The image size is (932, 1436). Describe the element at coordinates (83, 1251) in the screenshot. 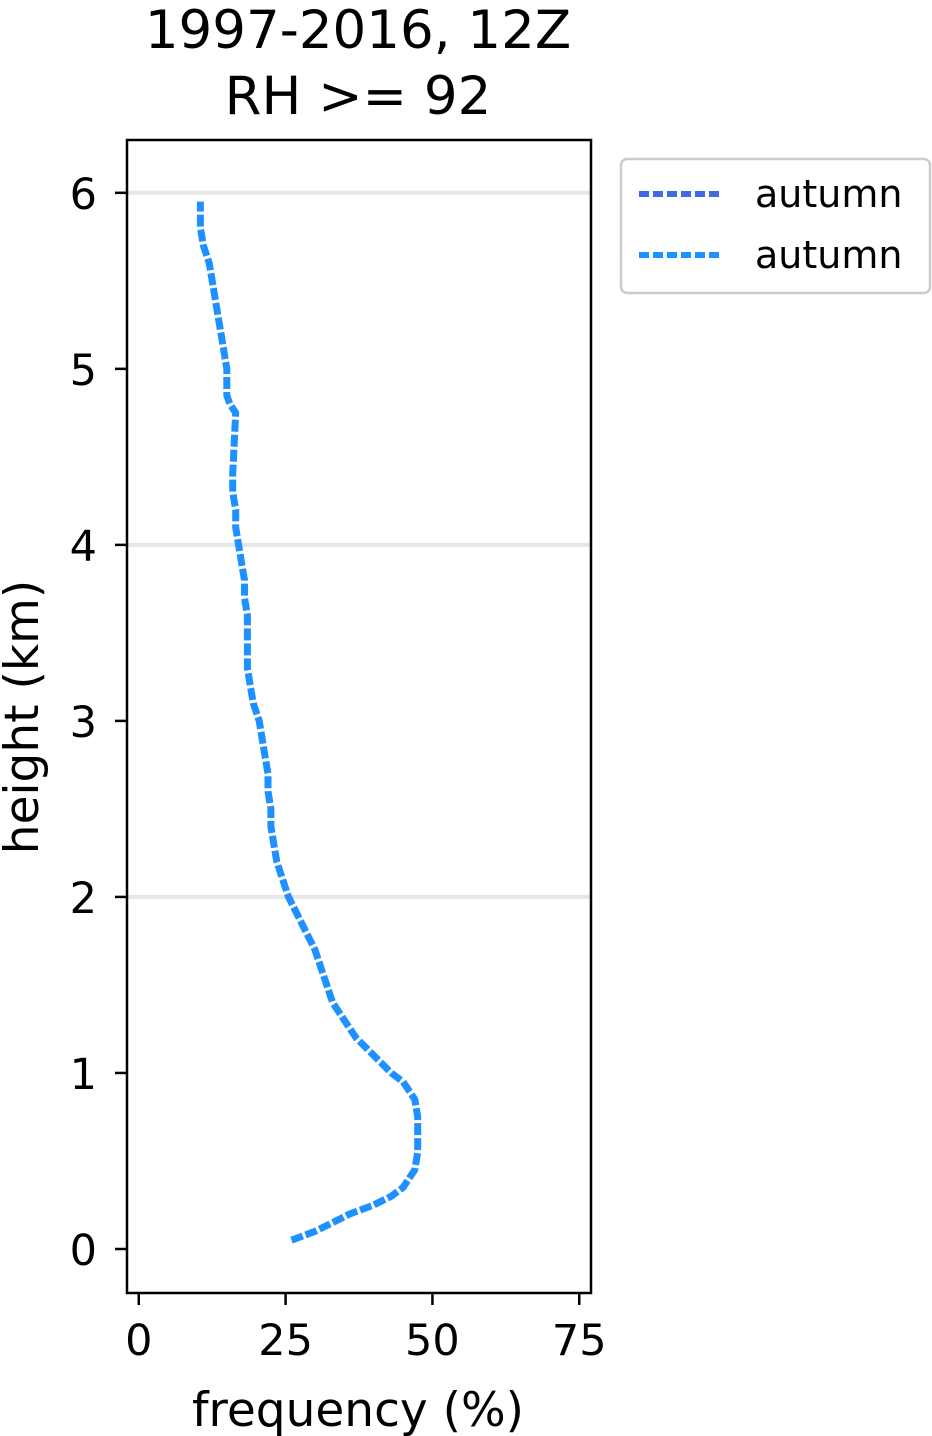

I see `y-tick-label: 0` at that location.